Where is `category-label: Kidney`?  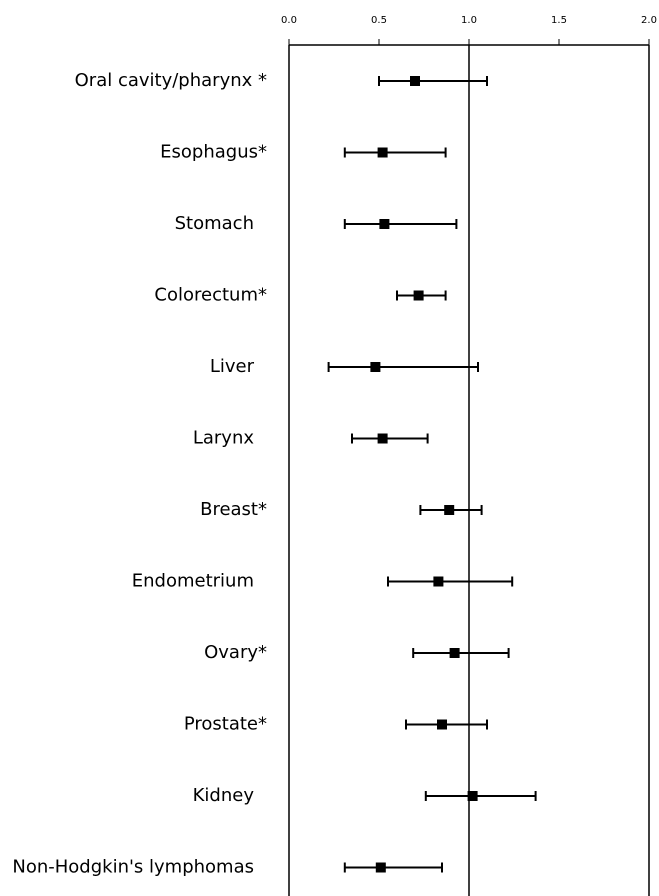
category-label: Kidney is located at coordinates (224, 795).